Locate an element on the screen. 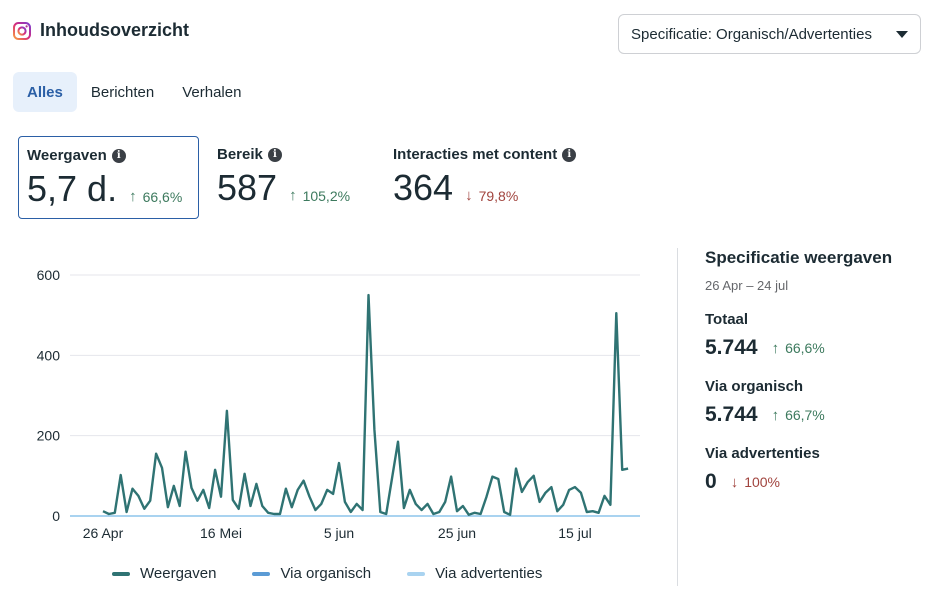 Image resolution: width=938 pixels, height=592 pixels. legend-label: Weergaven is located at coordinates (178, 573).